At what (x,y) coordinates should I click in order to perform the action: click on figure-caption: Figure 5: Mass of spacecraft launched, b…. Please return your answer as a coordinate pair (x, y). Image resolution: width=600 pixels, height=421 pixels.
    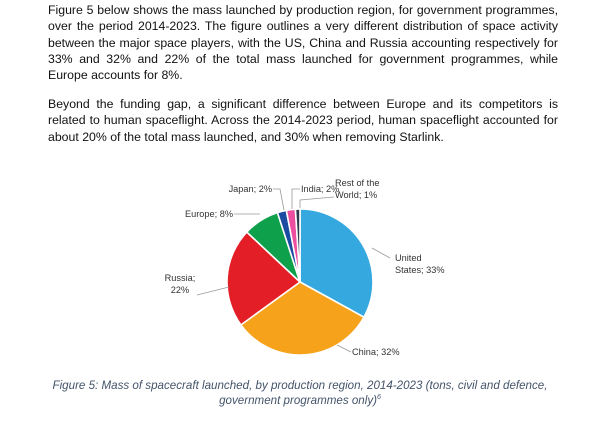
    Looking at the image, I should click on (300, 393).